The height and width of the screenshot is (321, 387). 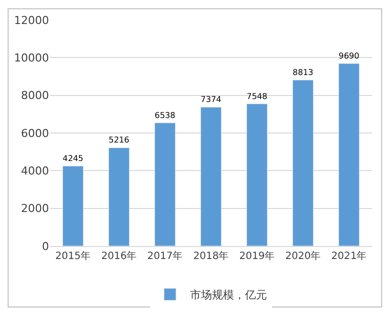 What do you see at coordinates (31, 20) in the screenshot?
I see `y-tick-label: 12000` at bounding box center [31, 20].